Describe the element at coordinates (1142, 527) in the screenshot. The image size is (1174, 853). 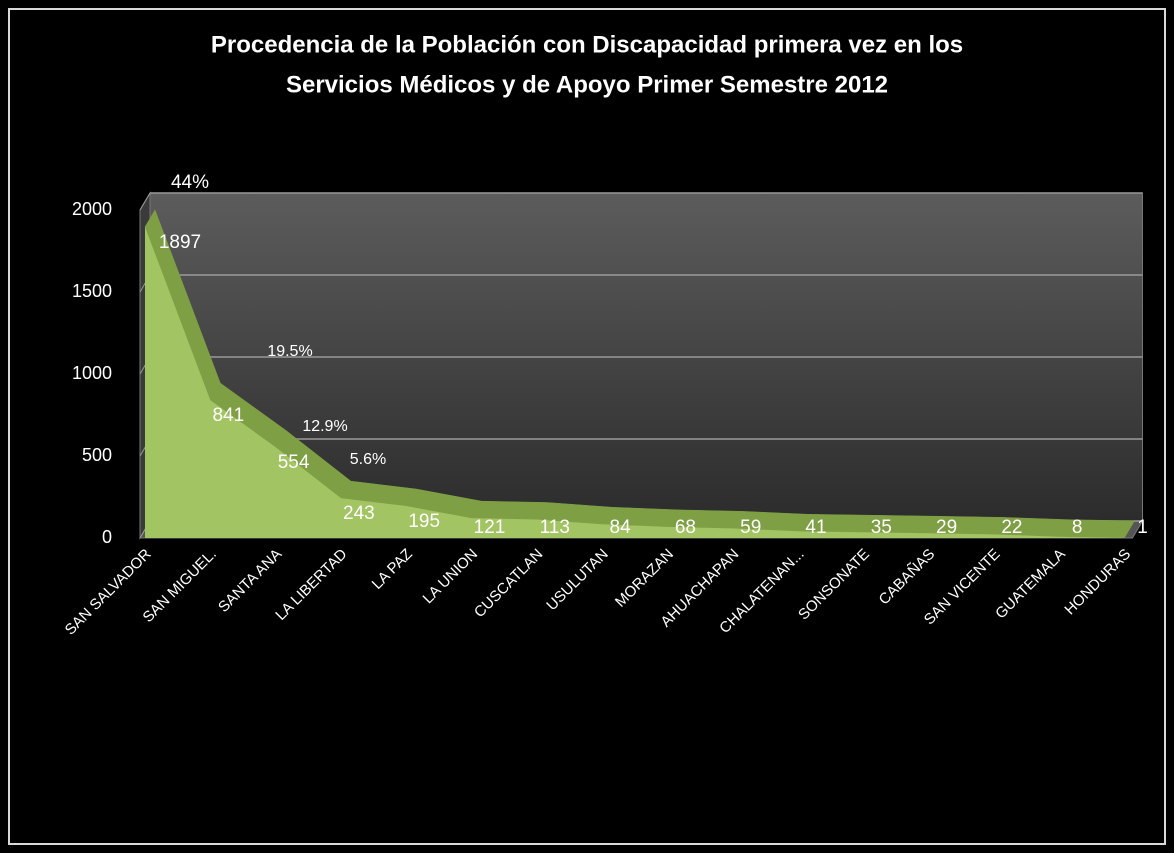
I see `data-label: 1` at that location.